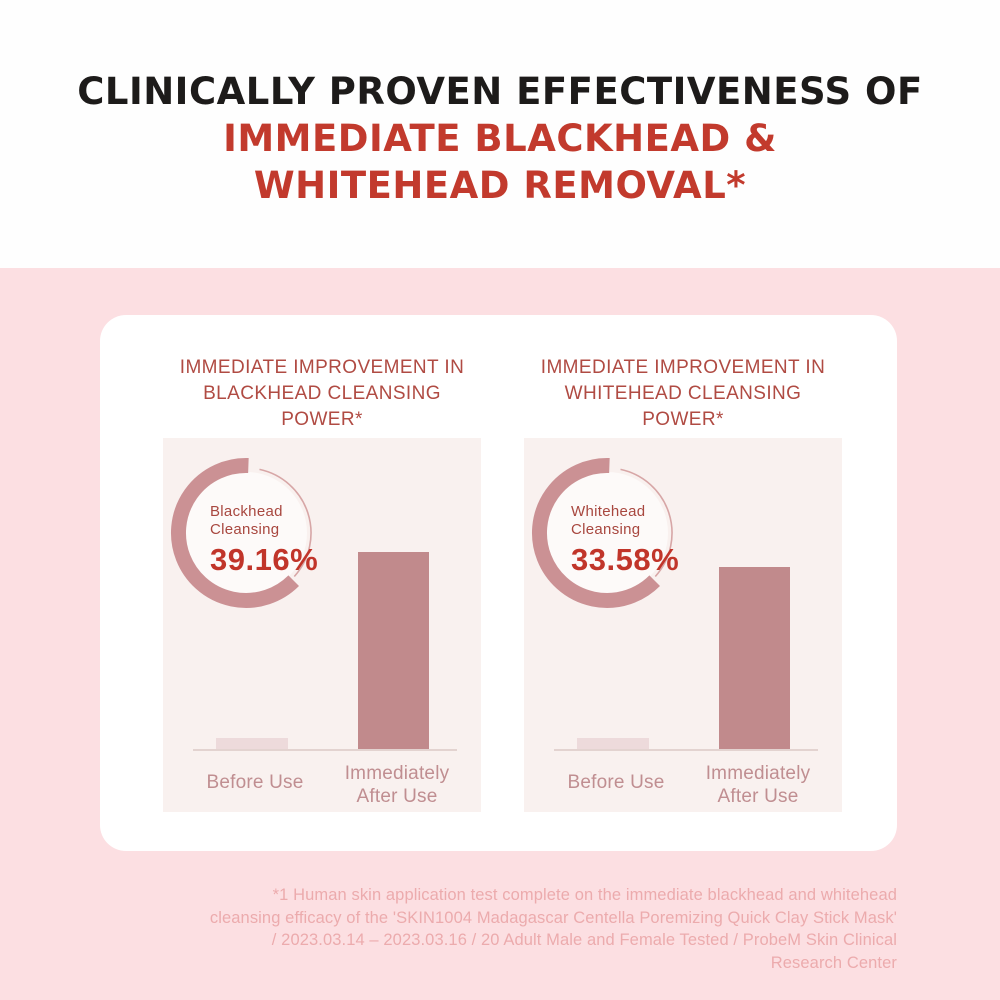  What do you see at coordinates (608, 511) in the screenshot?
I see `donut-label-line1: Whitehead` at bounding box center [608, 511].